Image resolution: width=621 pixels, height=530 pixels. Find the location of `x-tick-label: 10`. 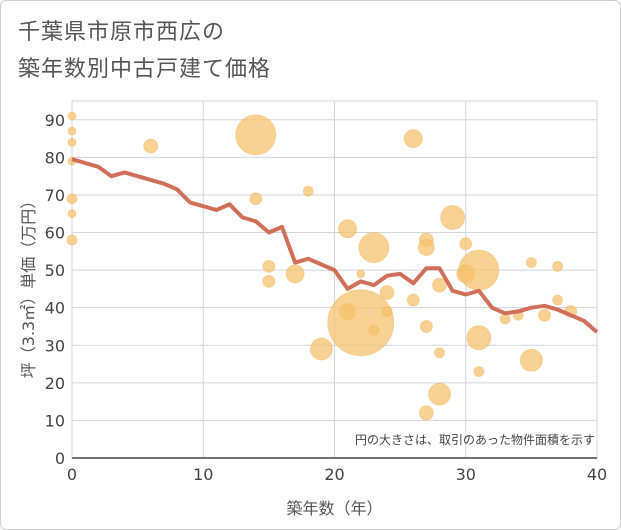

x-tick-label: 10 is located at coordinates (203, 474).